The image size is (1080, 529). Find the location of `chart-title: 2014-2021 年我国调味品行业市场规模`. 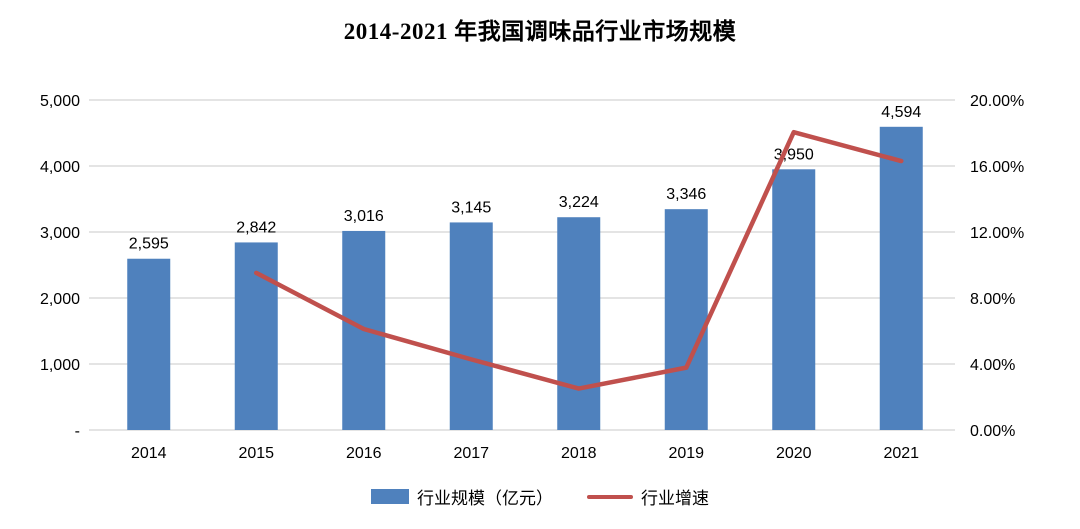

chart-title: 2014-2021 年我国调味品行业市场规模 is located at coordinates (540, 31).